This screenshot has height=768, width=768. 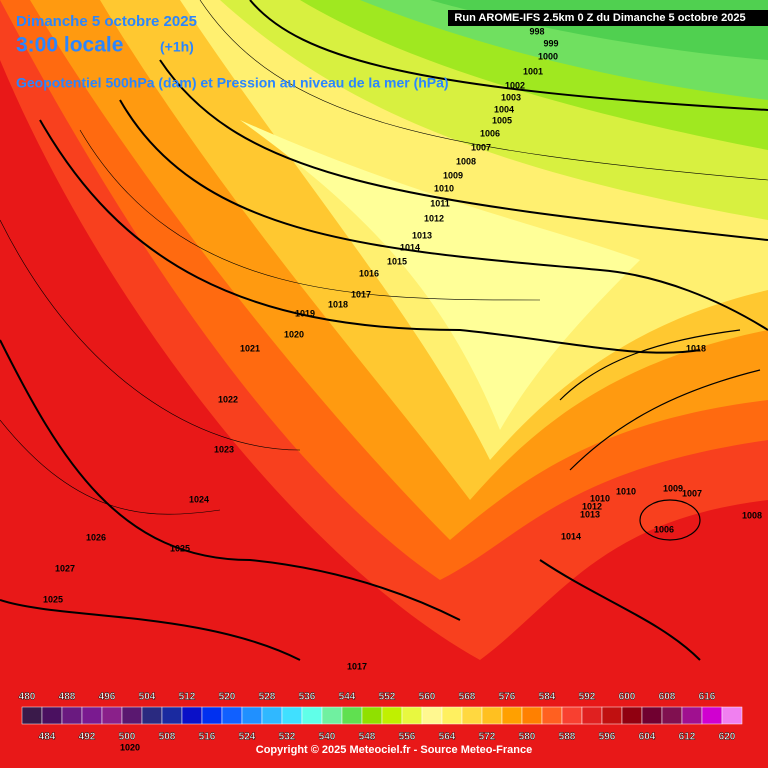 I want to click on legend-label: 540, so click(x=327, y=737).